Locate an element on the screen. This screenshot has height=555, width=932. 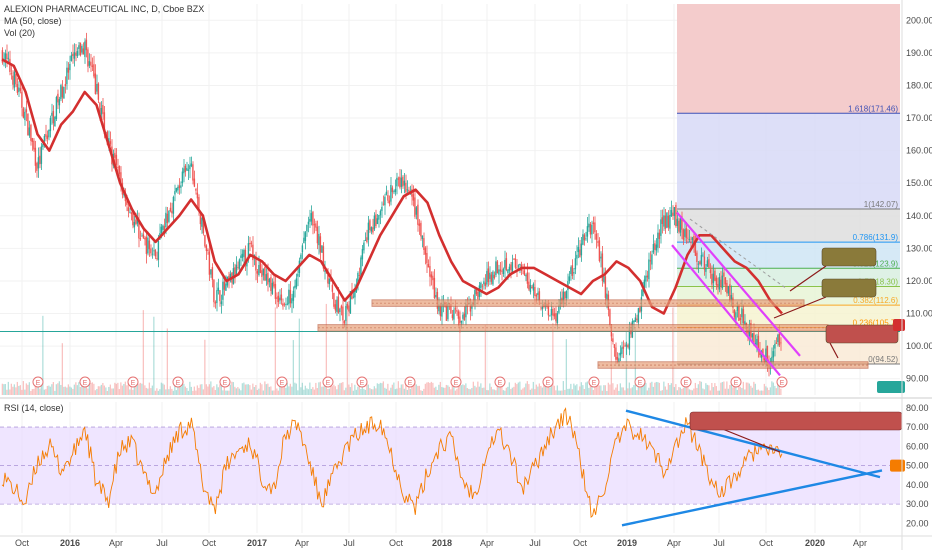
support-zone-callout-pointer is located at coordinates (834, 350).